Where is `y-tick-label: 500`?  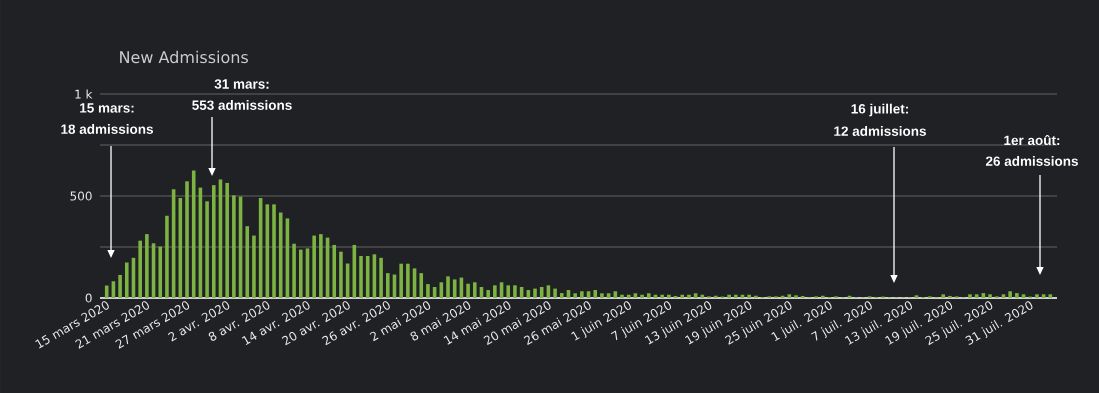
y-tick-label: 500 is located at coordinates (81, 196).